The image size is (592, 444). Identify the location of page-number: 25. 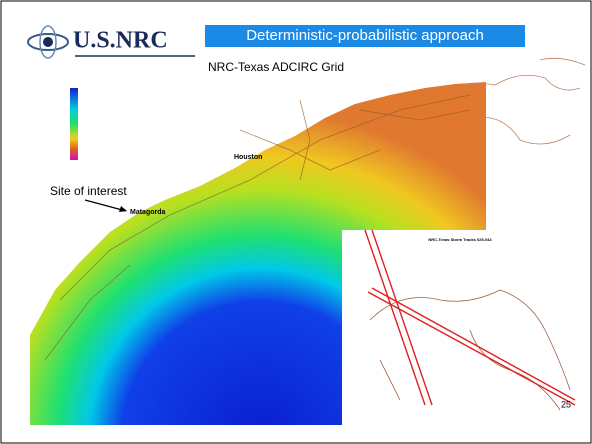
(566, 404).